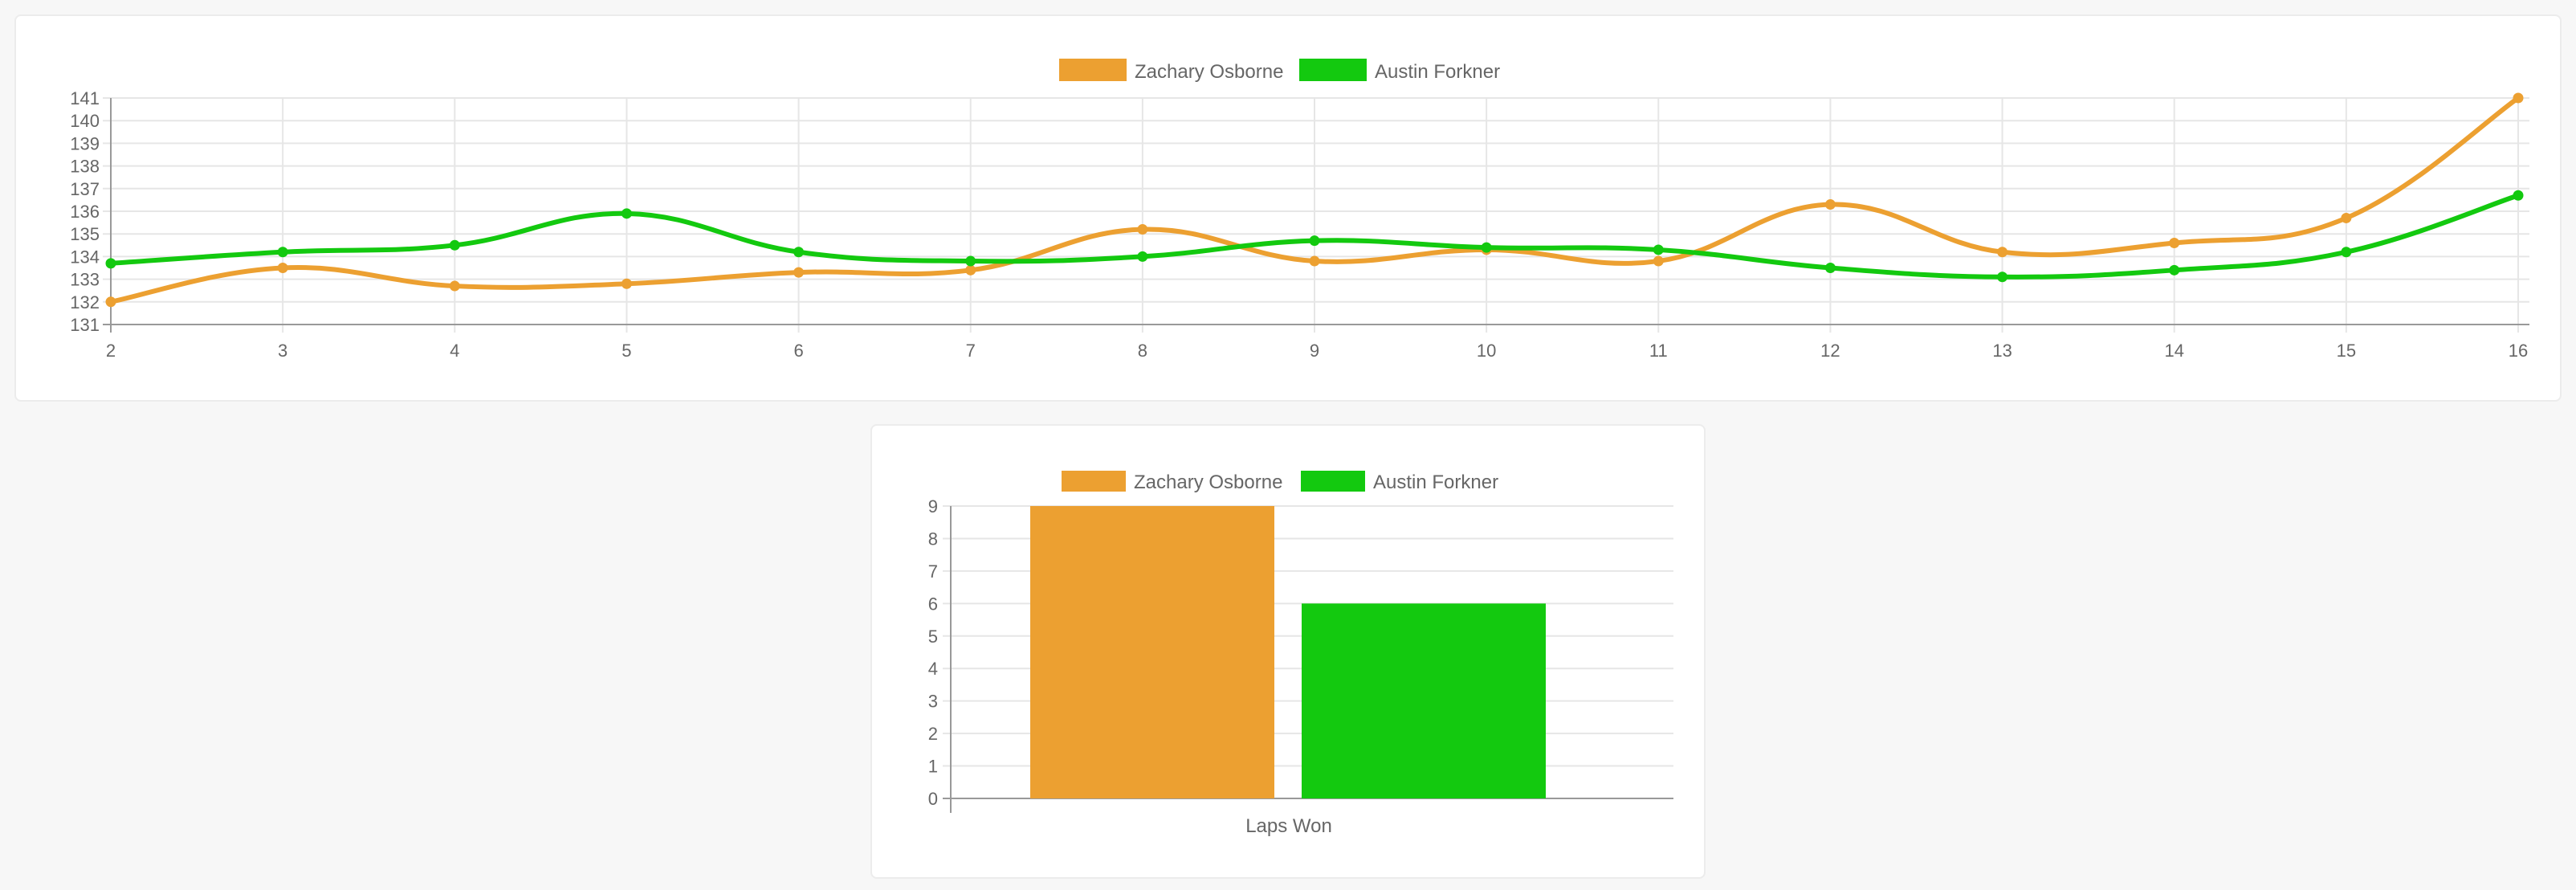 This screenshot has height=890, width=2576. What do you see at coordinates (933, 734) in the screenshot?
I see `y-tick-label: 2` at bounding box center [933, 734].